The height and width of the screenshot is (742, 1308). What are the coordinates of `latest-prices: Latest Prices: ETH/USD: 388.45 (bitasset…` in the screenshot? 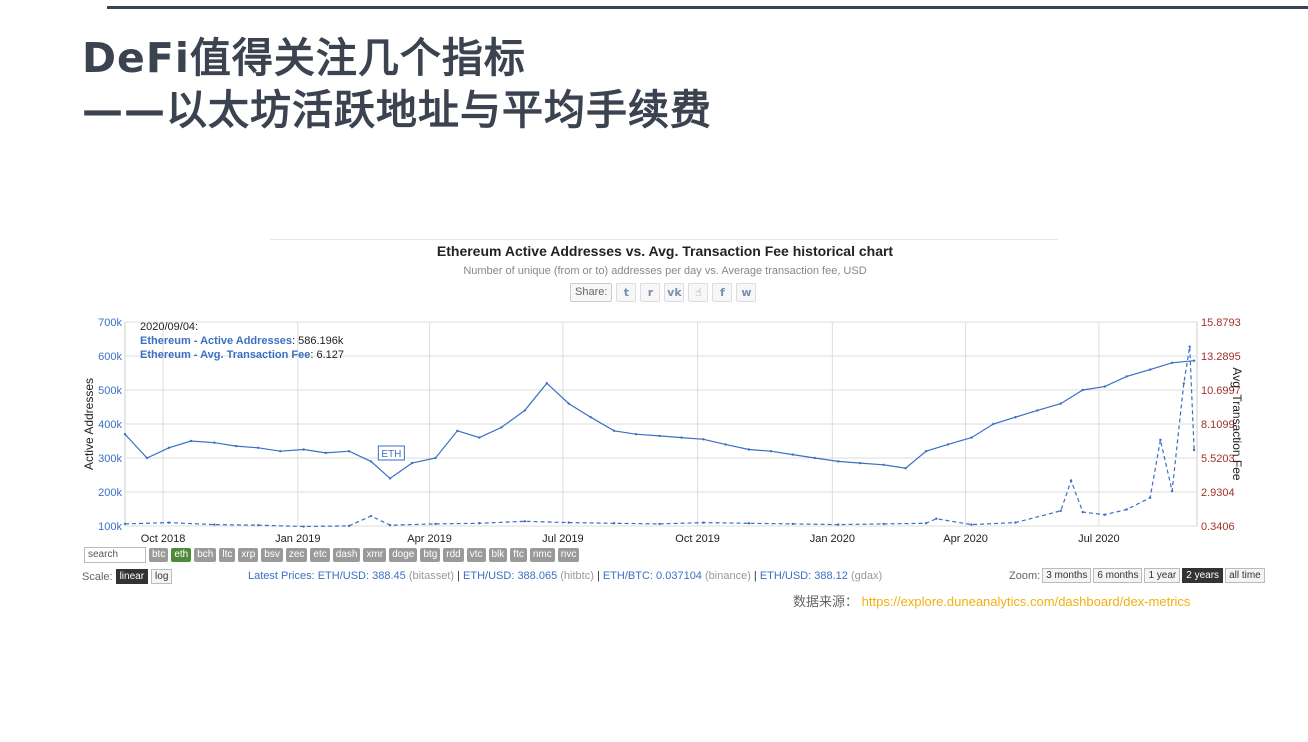 It's located at (565, 576).